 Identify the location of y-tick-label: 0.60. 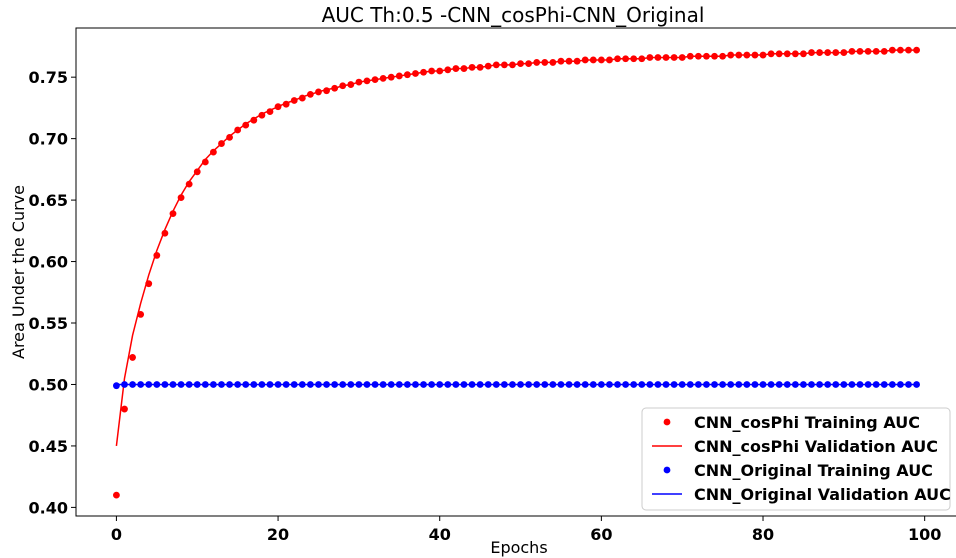
(48, 262).